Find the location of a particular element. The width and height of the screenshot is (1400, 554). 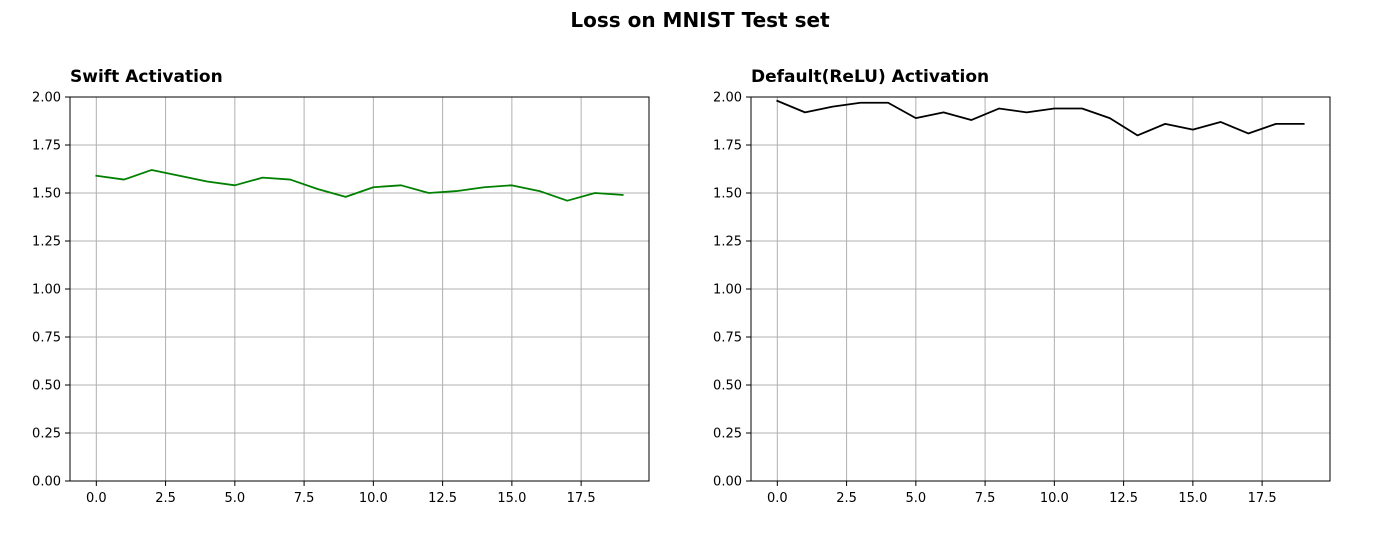

relu-x-tick-label: 7.5 is located at coordinates (985, 498).